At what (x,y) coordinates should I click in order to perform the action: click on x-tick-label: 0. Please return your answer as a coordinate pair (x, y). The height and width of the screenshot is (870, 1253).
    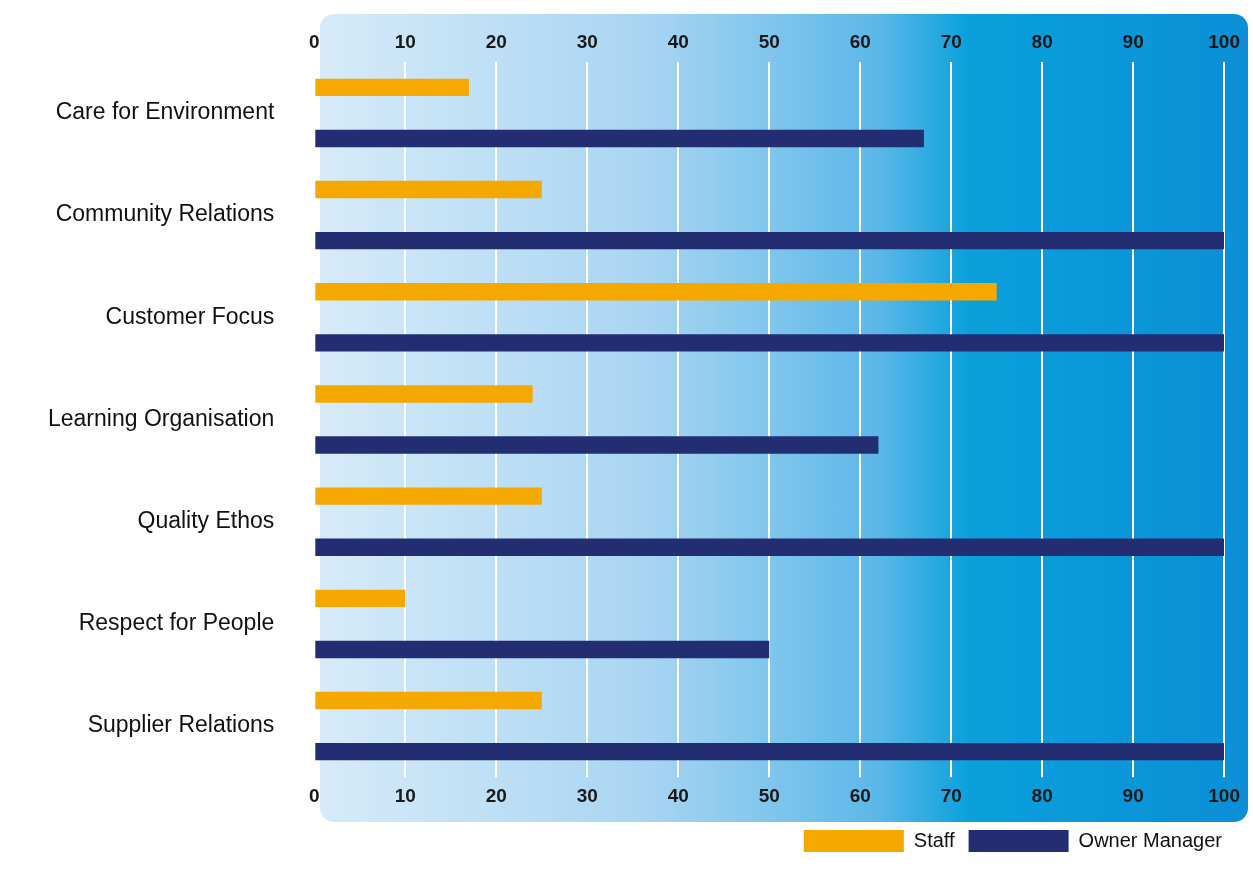
    Looking at the image, I should click on (314, 41).